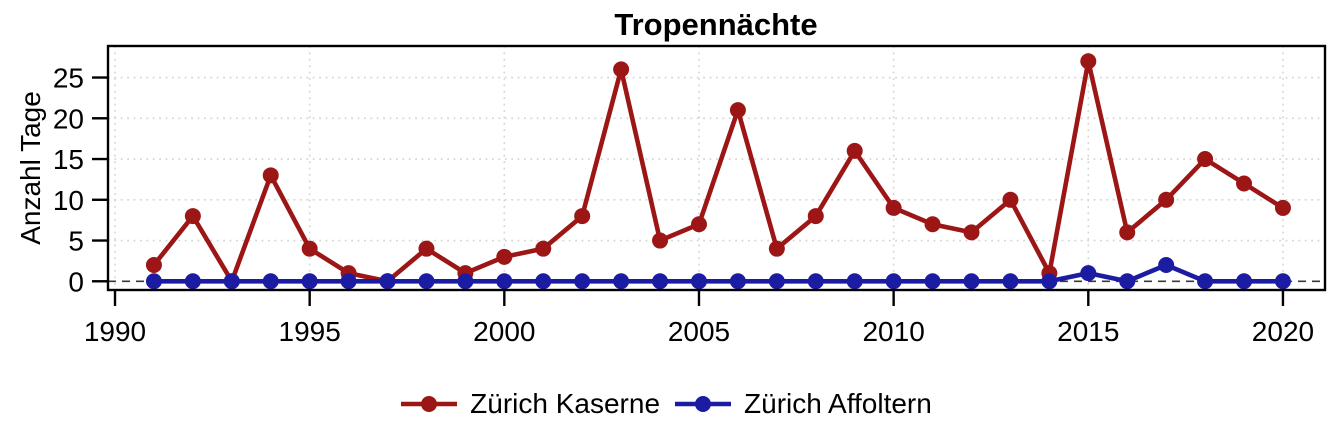 This screenshot has width=1332, height=429. I want to click on y-tick-label: 5, so click(76, 241).